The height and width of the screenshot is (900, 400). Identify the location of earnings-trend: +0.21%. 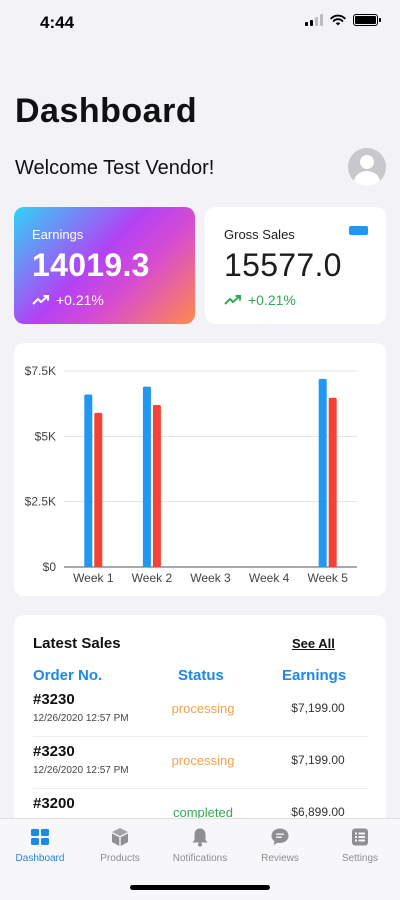
(68, 300).